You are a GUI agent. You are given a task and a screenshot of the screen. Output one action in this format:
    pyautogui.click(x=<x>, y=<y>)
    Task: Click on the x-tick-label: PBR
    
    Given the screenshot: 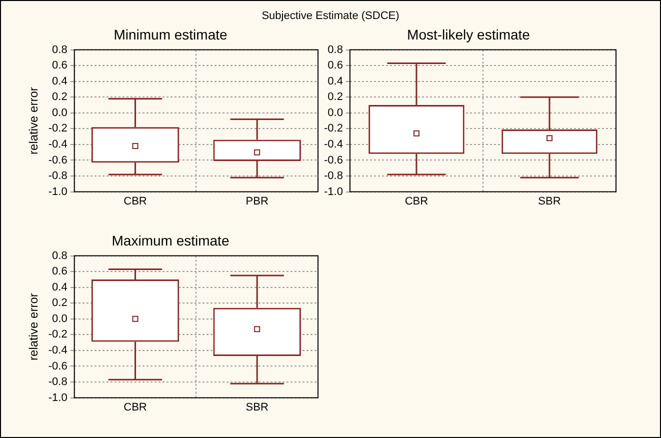 What is the action you would take?
    pyautogui.click(x=257, y=201)
    